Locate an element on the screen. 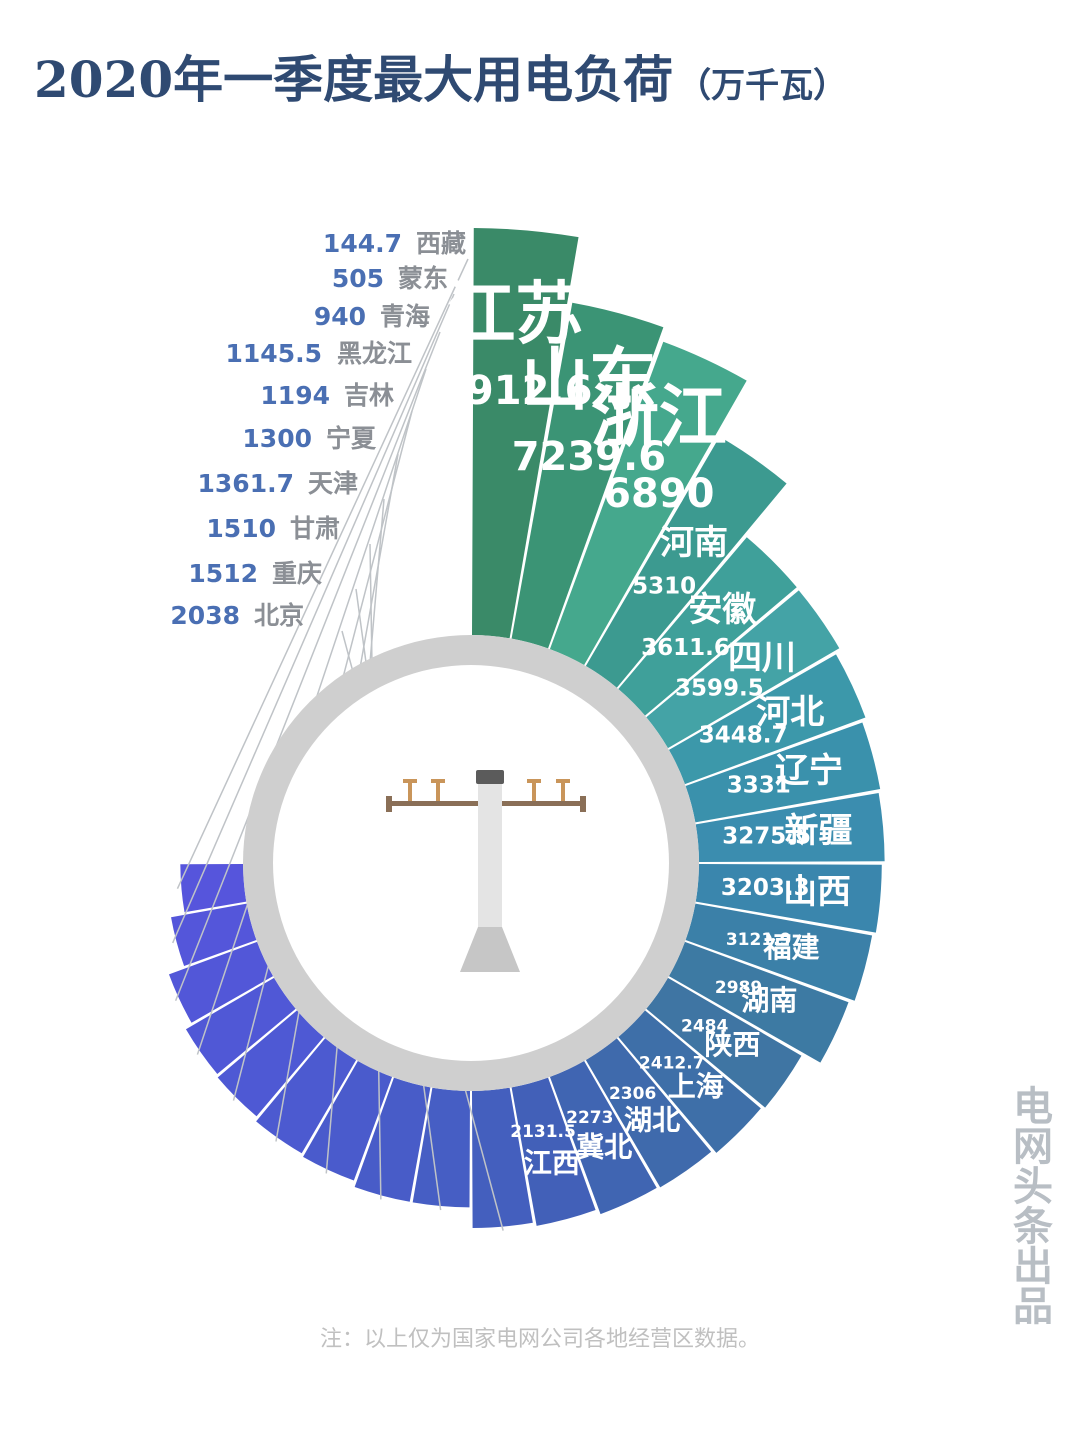 This screenshot has height=1434, width=1080. slice-value-label: 2484 is located at coordinates (704, 1027).